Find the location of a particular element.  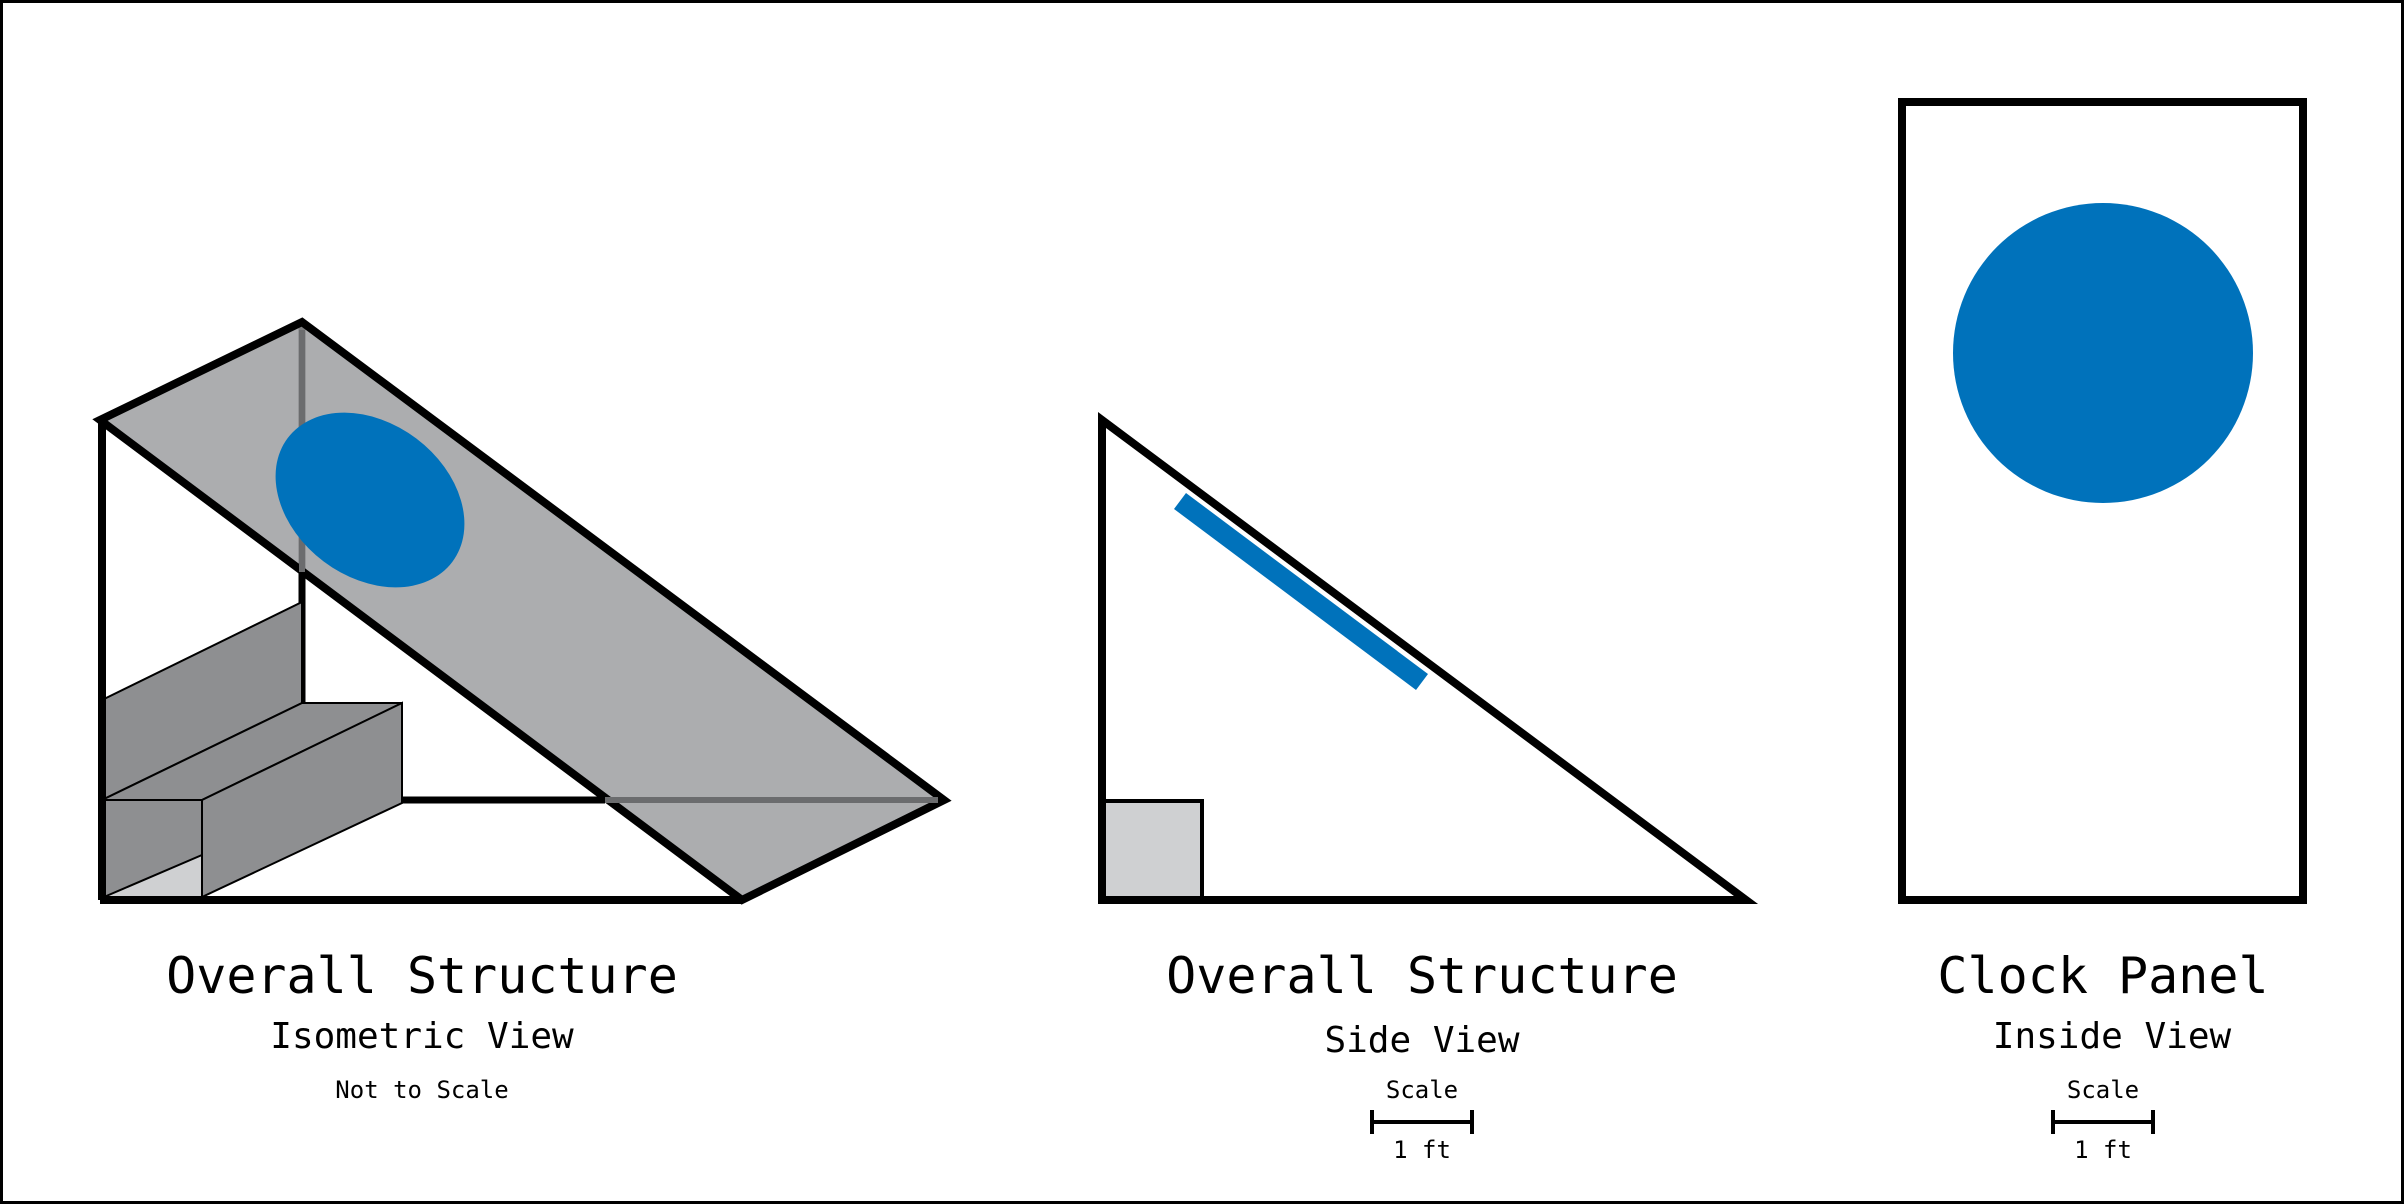

panel-scale-bar is located at coordinates (2103, 1122).